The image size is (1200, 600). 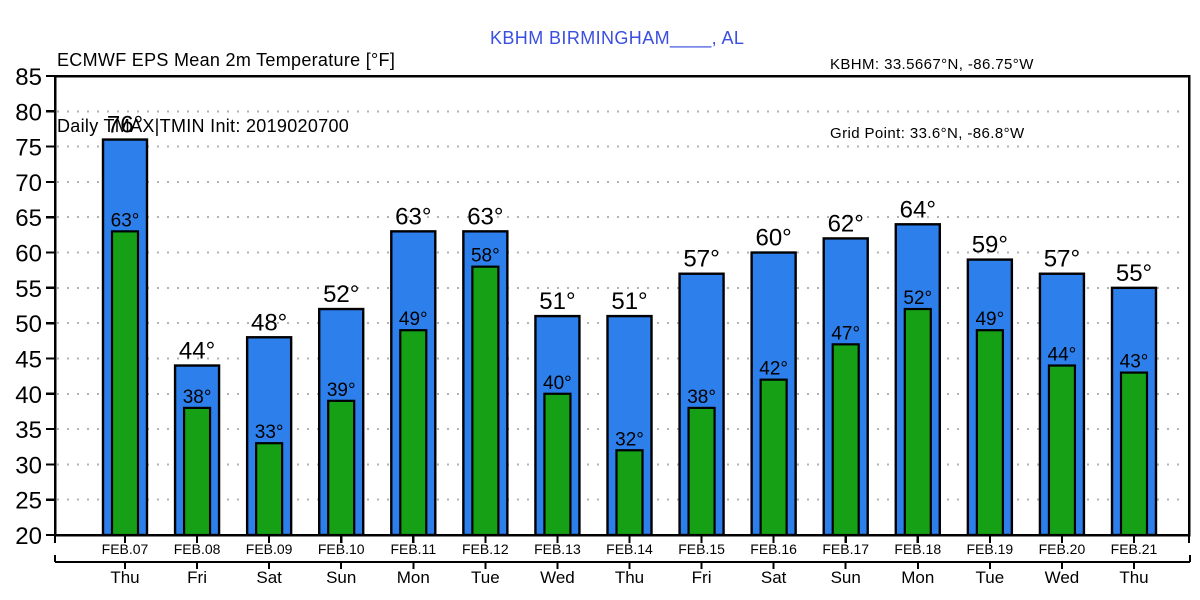 What do you see at coordinates (773, 238) in the screenshot?
I see `tmax-value-label: 60°` at bounding box center [773, 238].